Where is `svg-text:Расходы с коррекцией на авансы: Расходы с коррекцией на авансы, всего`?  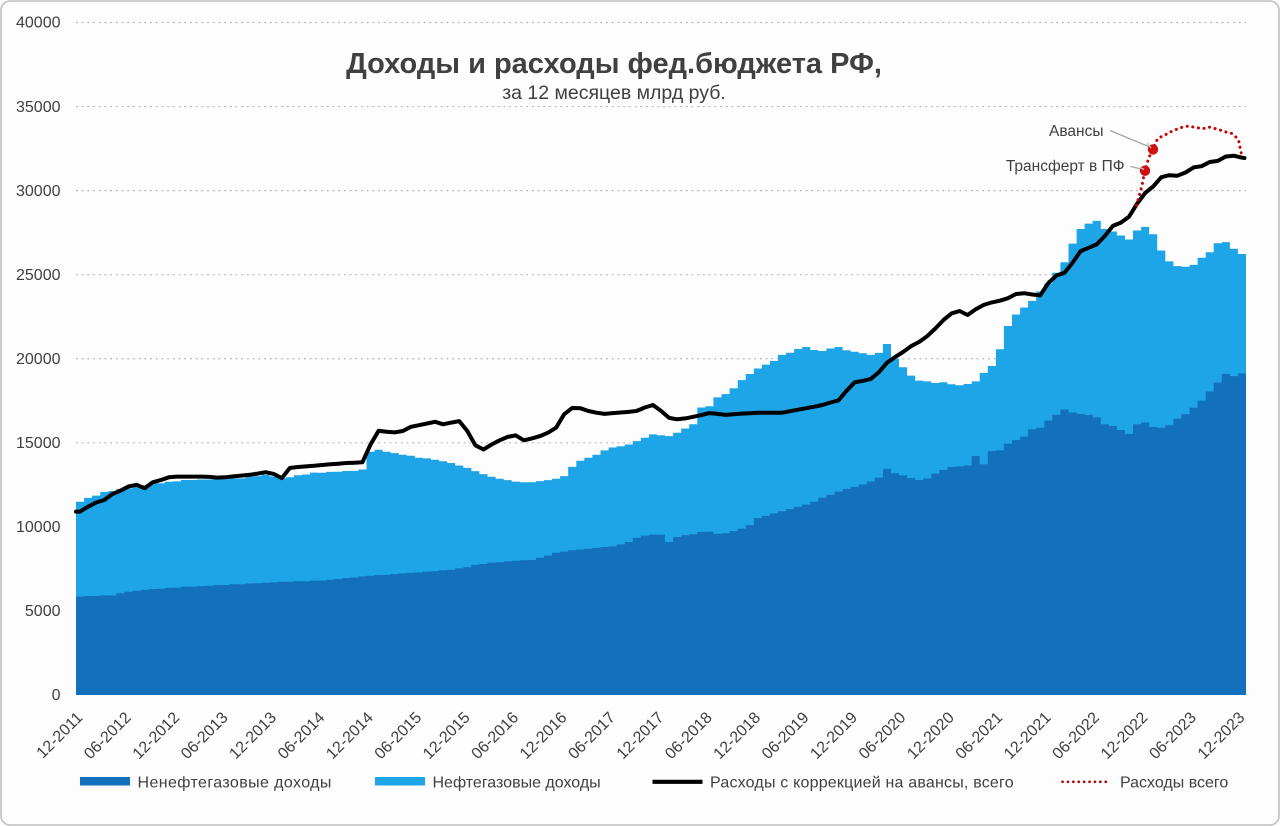
svg-text:Расходы с коррекцией на авансы: Расходы с коррекцией на авансы, всего is located at coordinates (862, 783).